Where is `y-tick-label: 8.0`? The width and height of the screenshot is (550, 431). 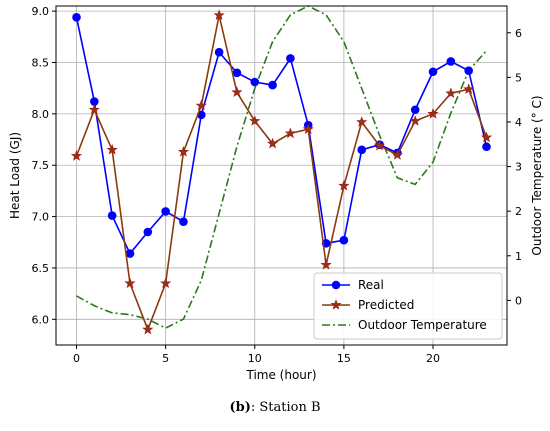 y-tick-label: 8.0 is located at coordinates (41, 114).